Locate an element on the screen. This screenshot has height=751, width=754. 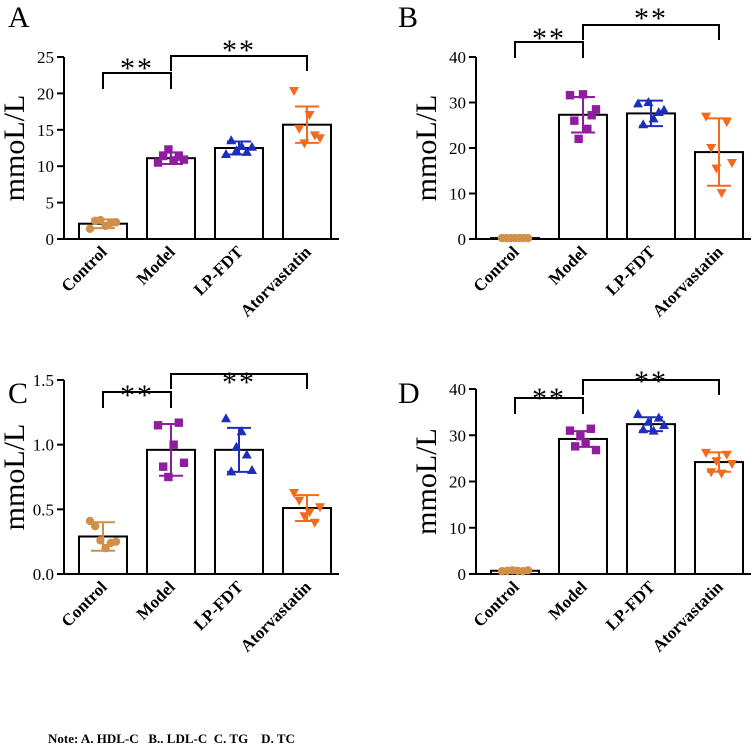
bar-atorvastatin is located at coordinates (719, 518).